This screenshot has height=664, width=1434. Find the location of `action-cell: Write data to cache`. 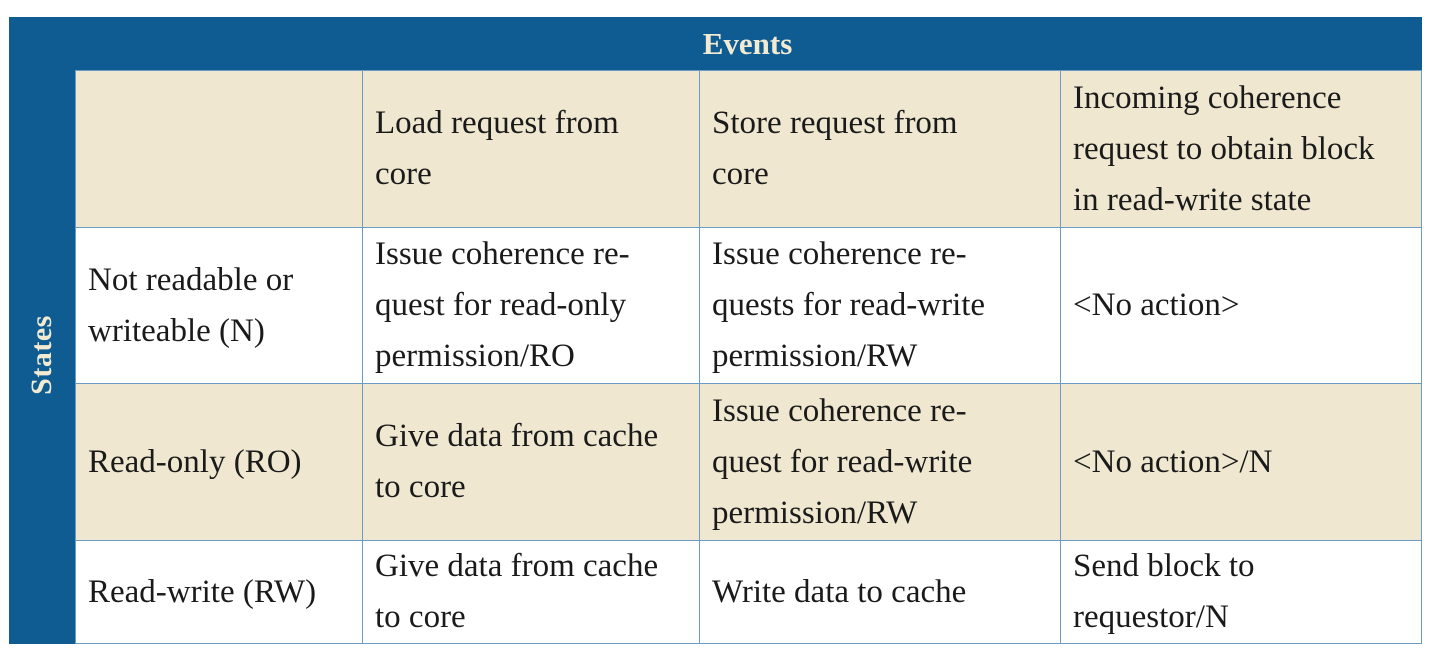

action-cell: Write data to cache is located at coordinates (880, 592).